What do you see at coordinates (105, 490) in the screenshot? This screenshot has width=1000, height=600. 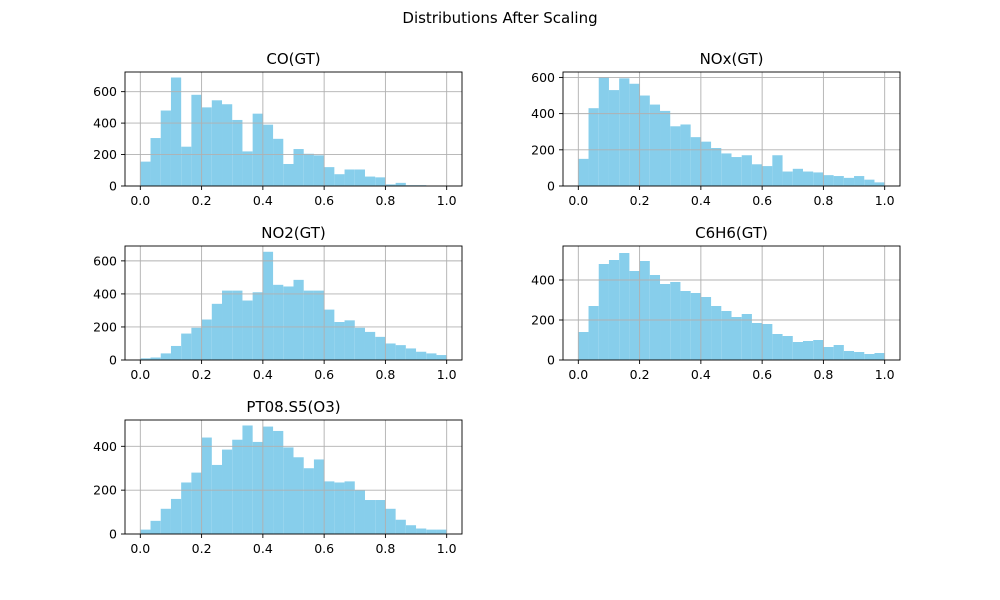 I see `y-tick-label: 200` at bounding box center [105, 490].